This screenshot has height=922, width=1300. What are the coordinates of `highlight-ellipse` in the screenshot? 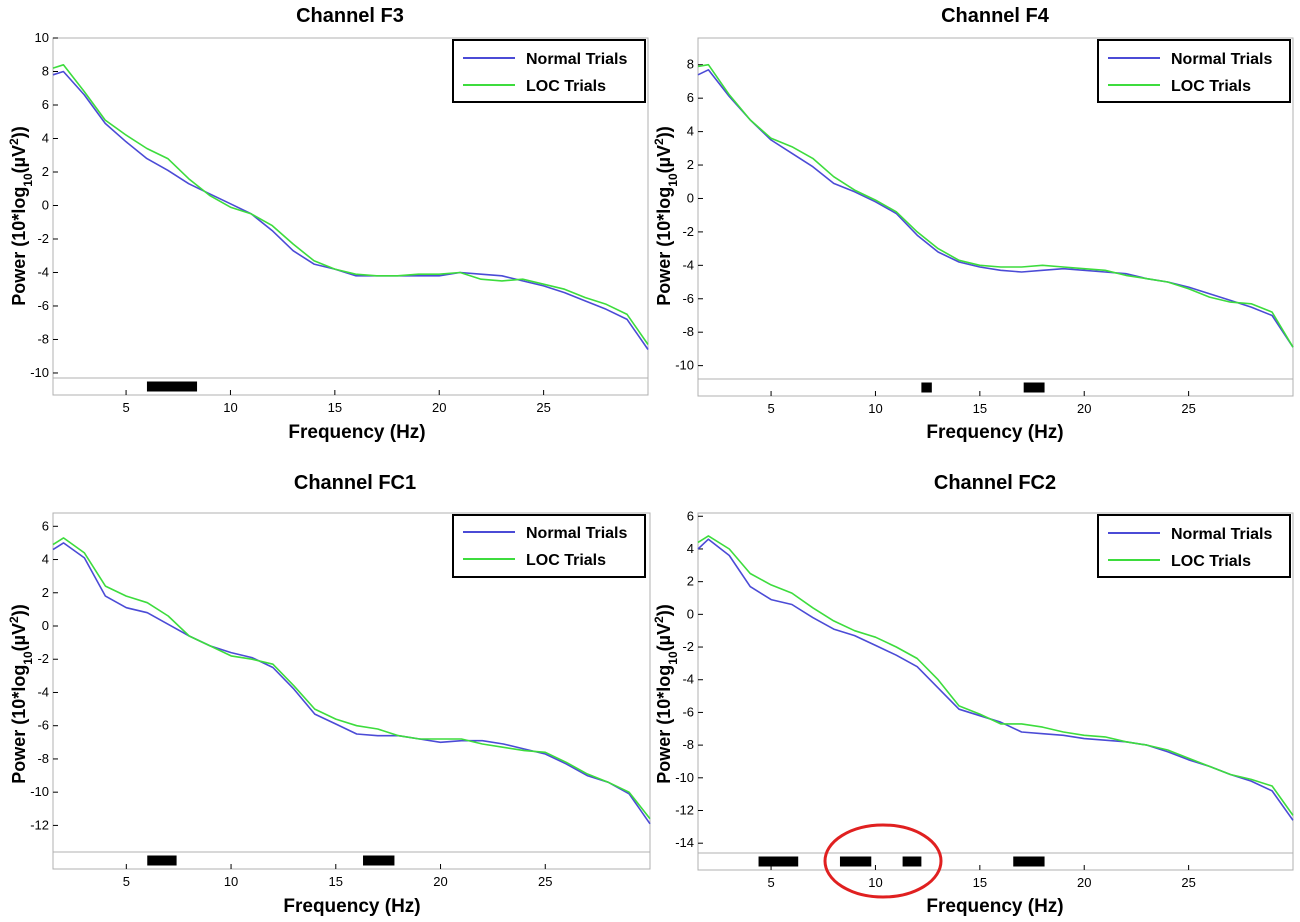 It's located at (883, 861).